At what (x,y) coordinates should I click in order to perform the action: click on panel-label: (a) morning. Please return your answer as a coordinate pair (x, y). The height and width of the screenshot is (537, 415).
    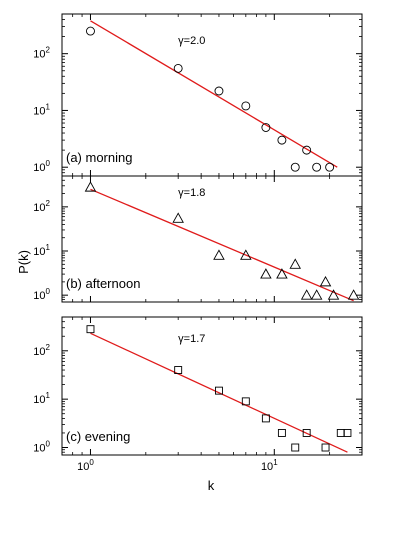
    Looking at the image, I should click on (99, 157).